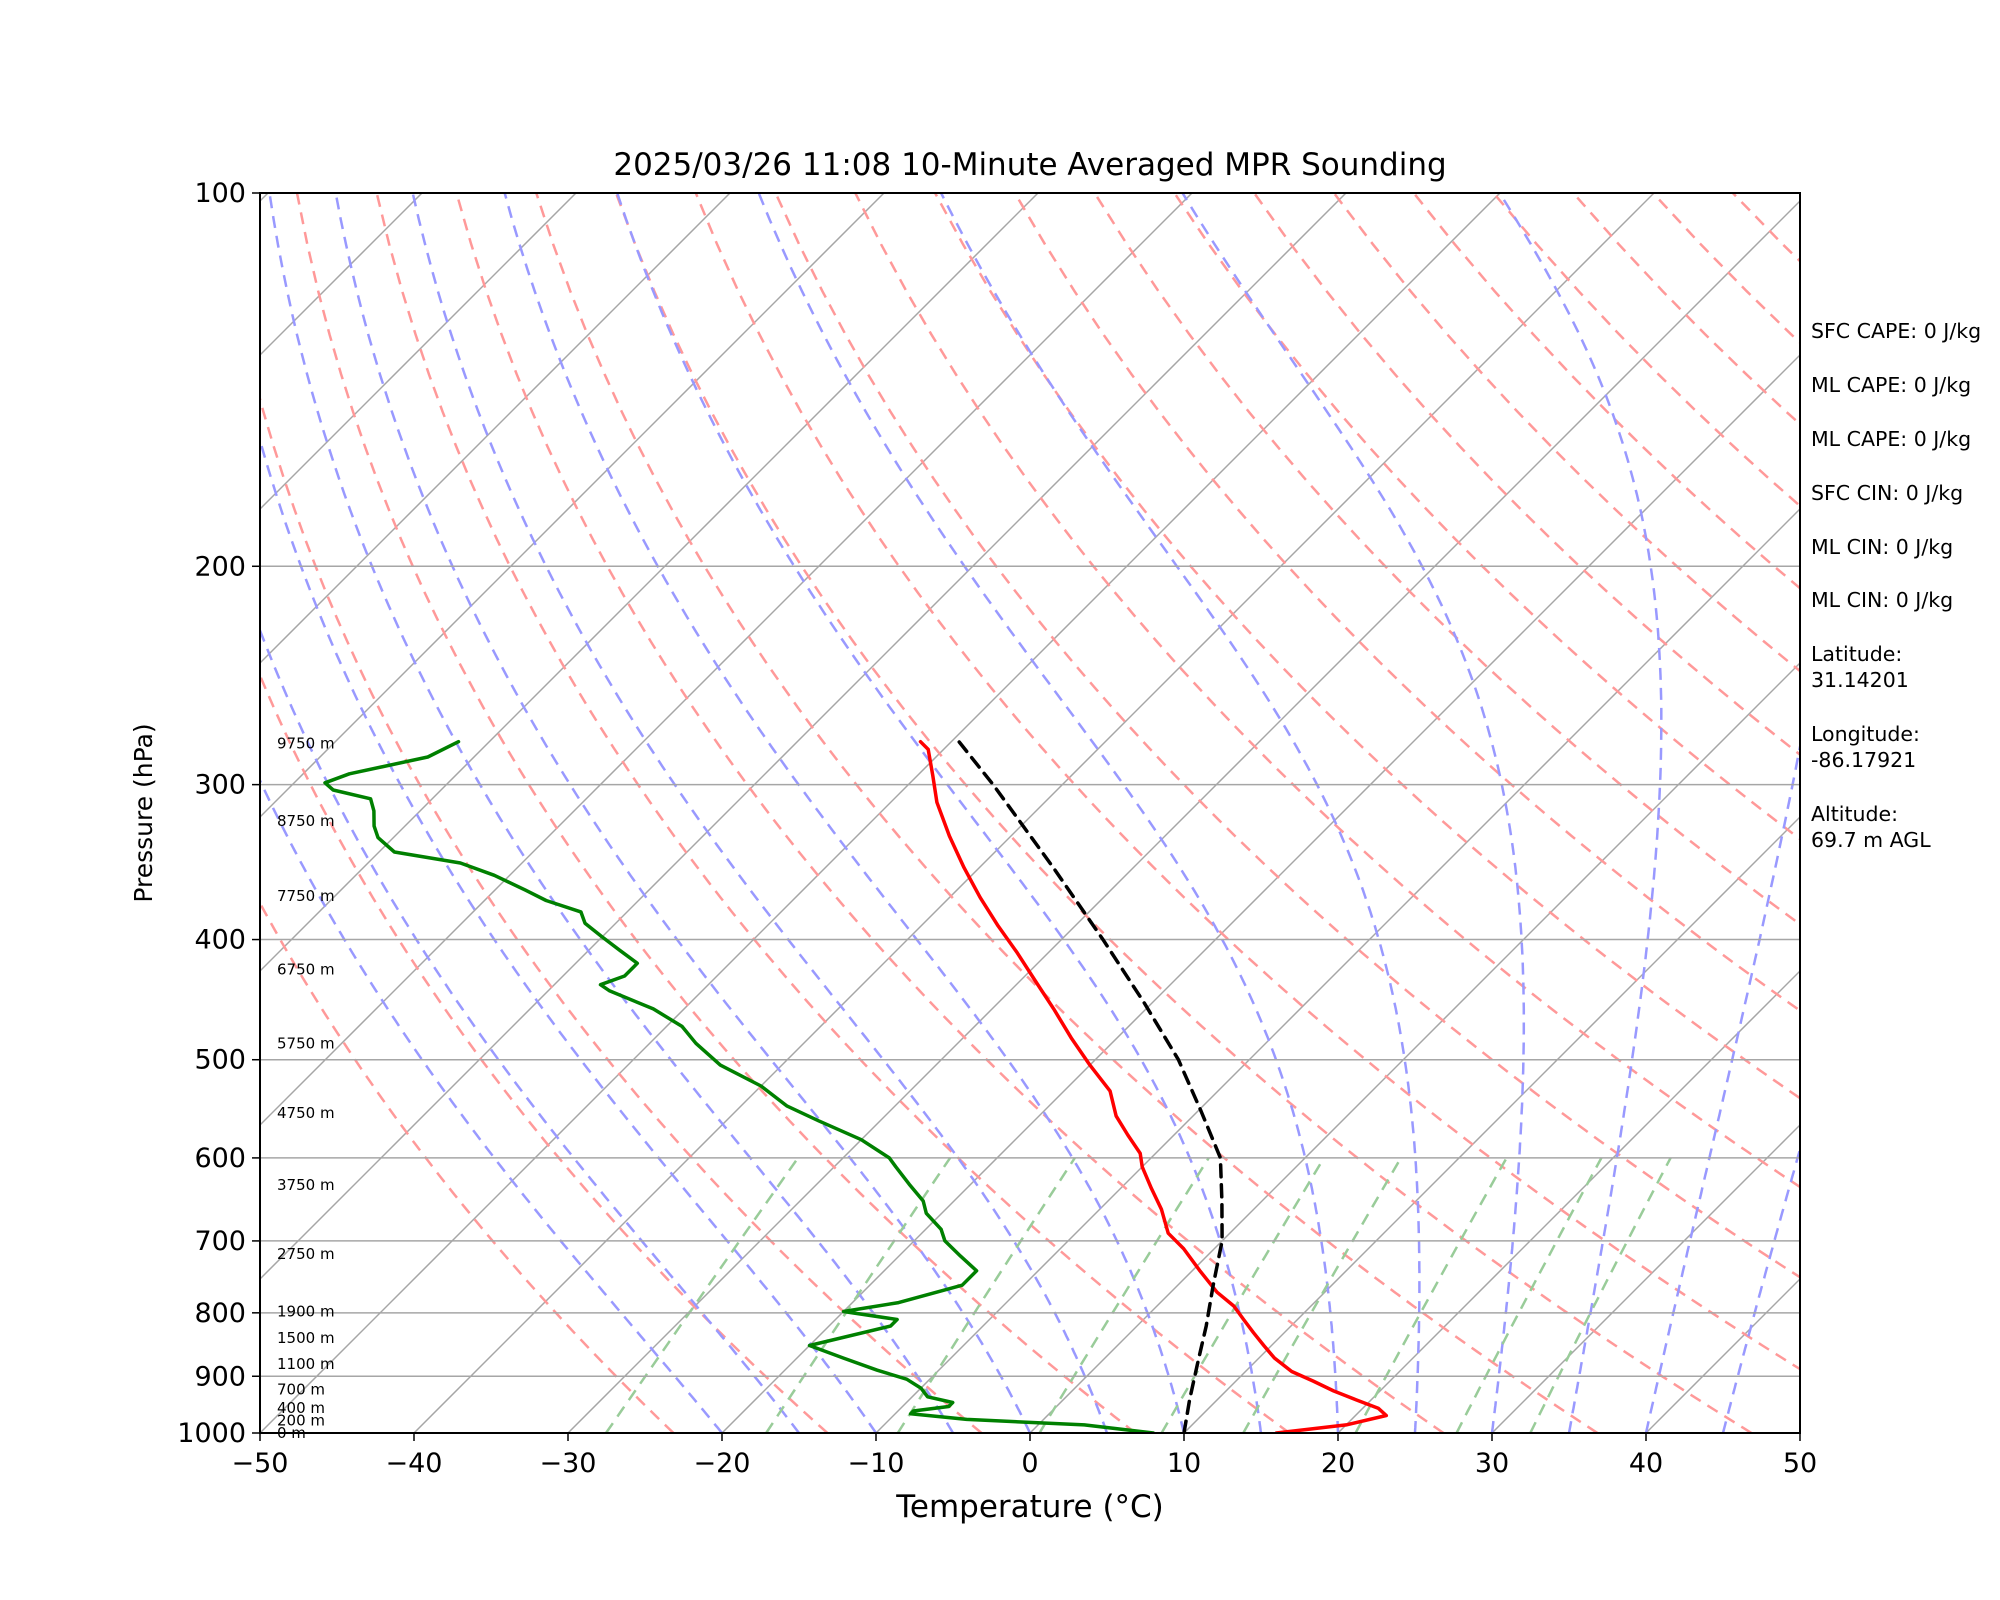  What do you see at coordinates (220, 1060) in the screenshot?
I see `y-tick-label: 500` at bounding box center [220, 1060].